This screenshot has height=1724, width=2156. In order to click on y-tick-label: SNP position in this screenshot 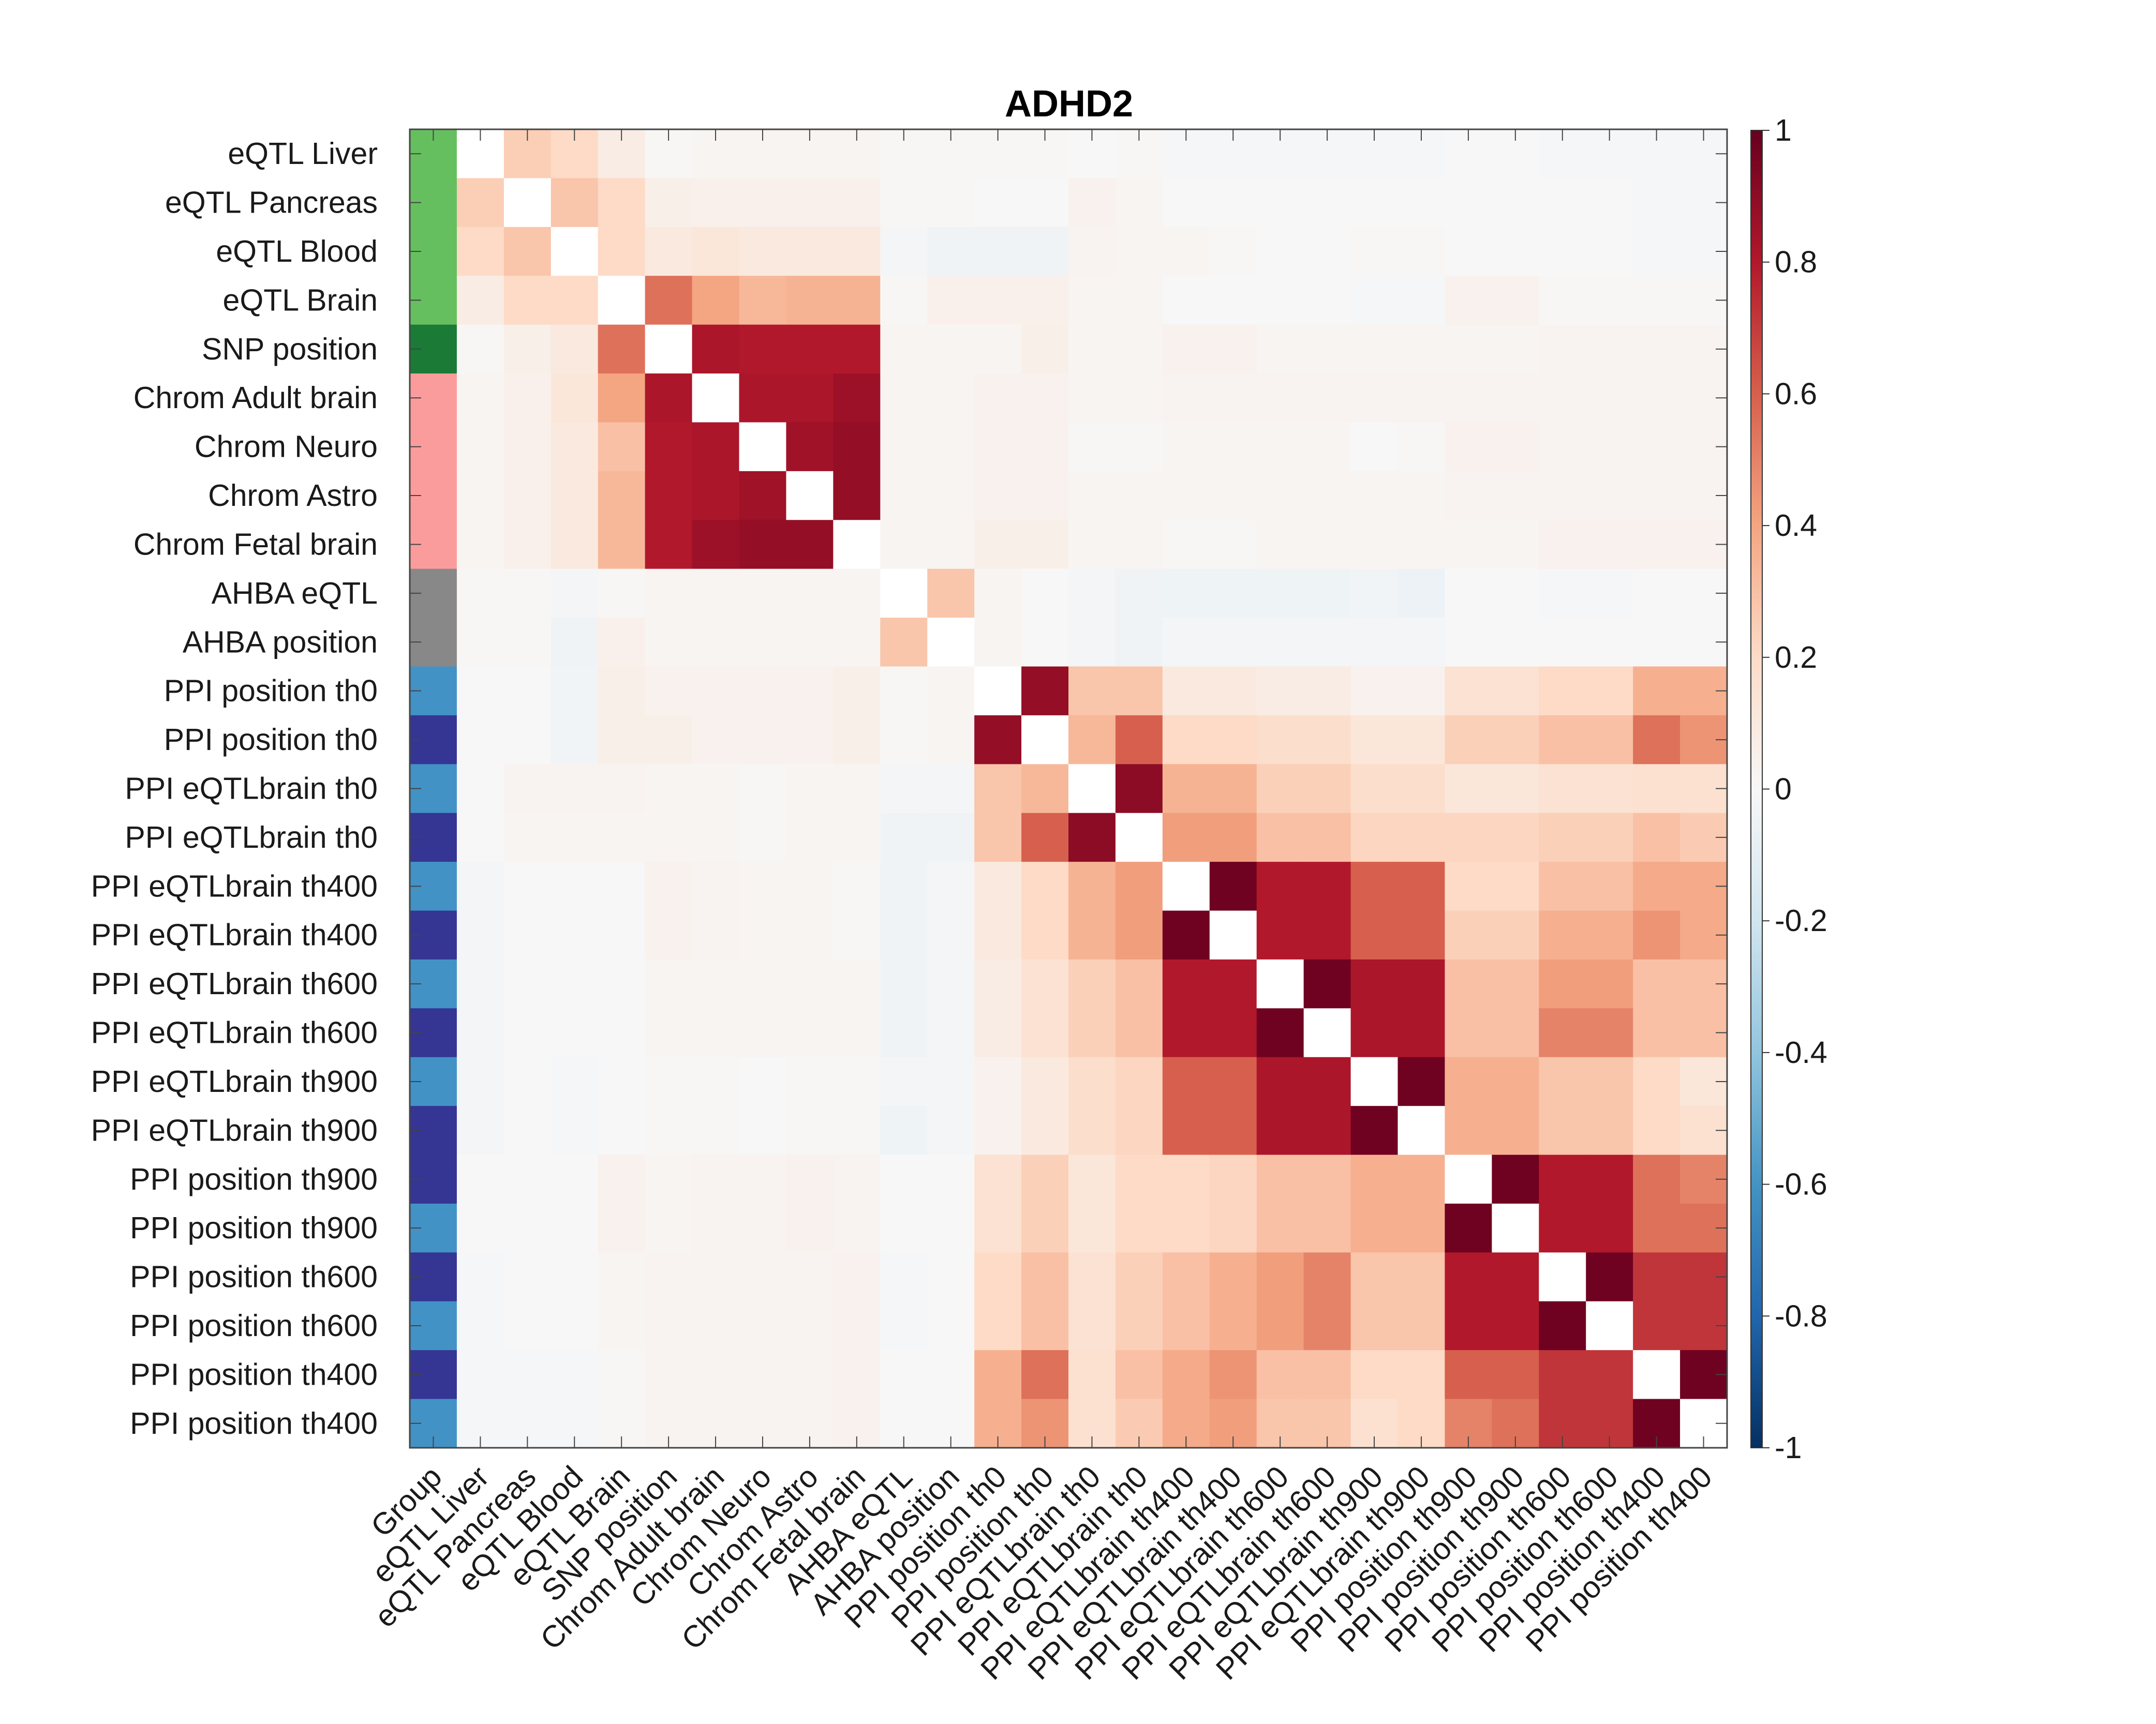, I will do `click(290, 349)`.